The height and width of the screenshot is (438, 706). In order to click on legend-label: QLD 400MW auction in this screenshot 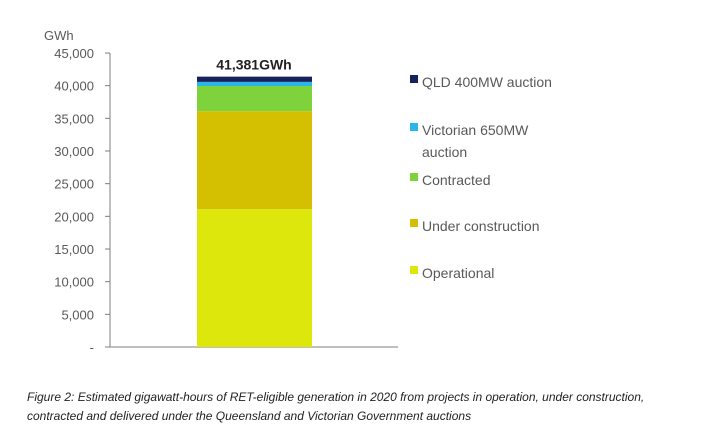, I will do `click(487, 82)`.